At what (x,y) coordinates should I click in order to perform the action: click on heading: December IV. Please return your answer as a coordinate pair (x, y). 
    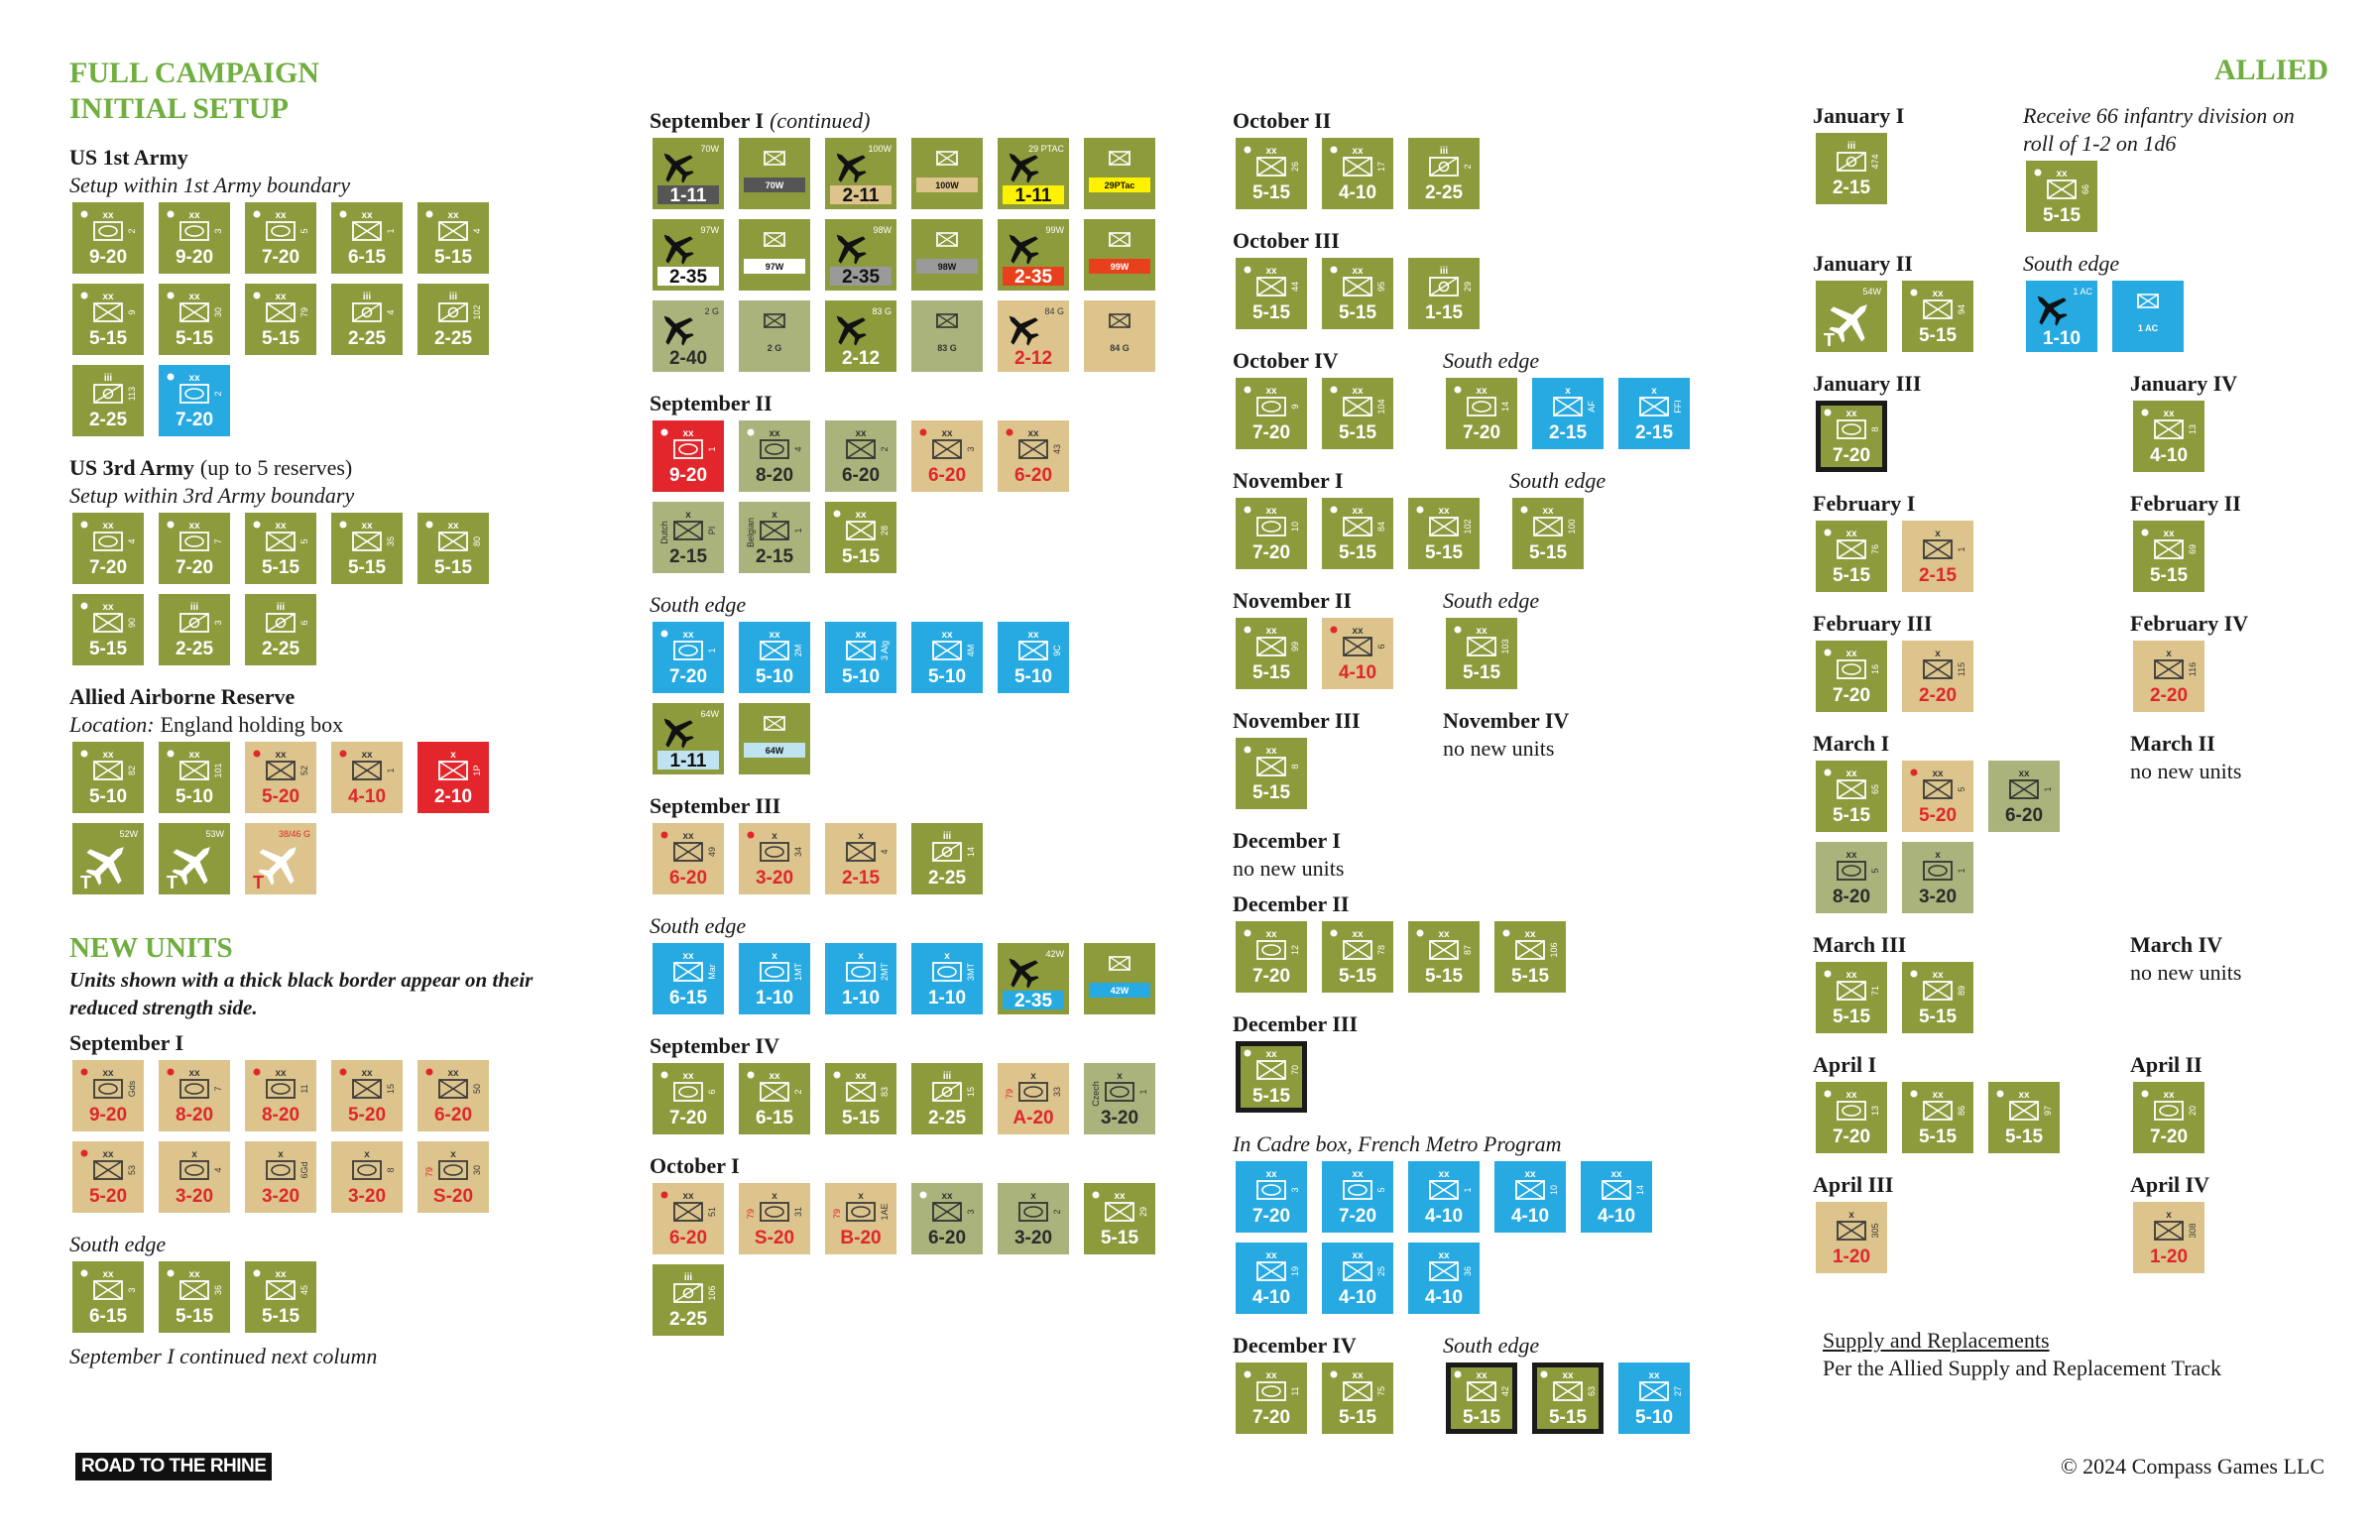
    Looking at the image, I should click on (1323, 1346).